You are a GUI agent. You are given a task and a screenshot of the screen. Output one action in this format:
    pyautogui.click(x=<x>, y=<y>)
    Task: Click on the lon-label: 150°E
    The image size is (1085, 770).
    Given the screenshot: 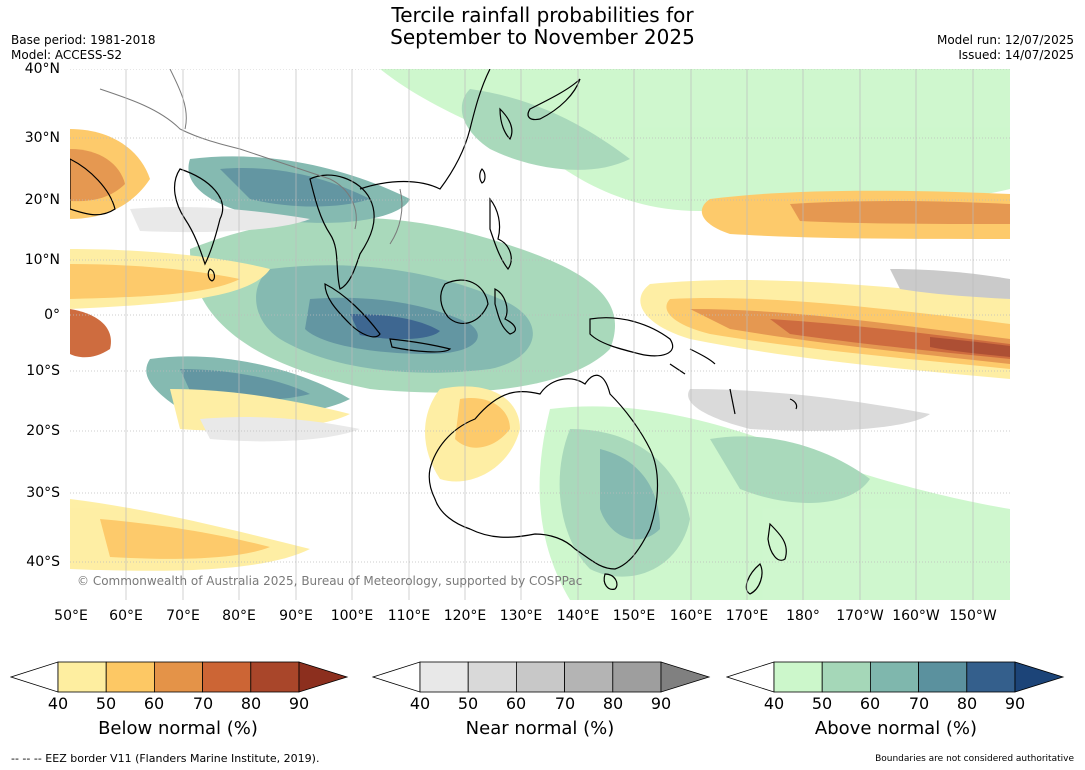 What is the action you would take?
    pyautogui.click(x=634, y=616)
    